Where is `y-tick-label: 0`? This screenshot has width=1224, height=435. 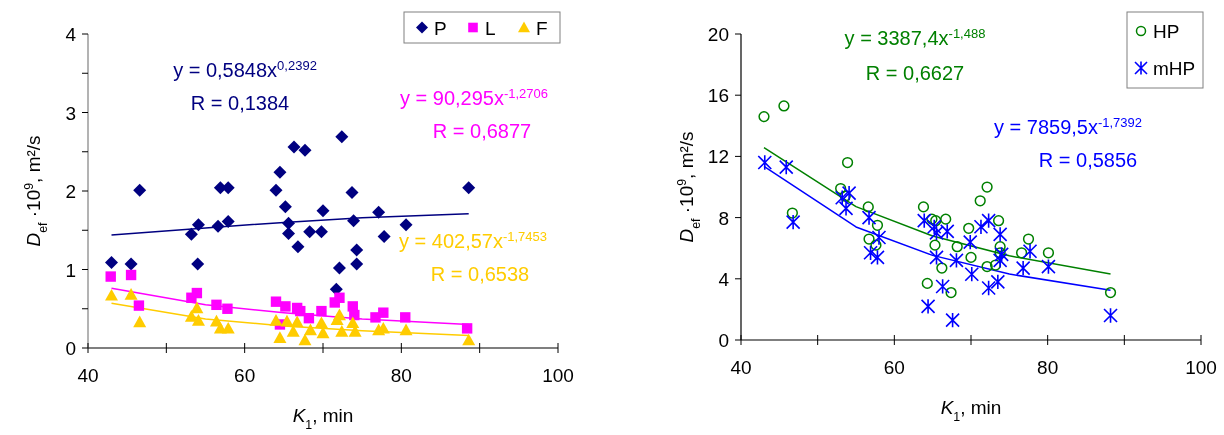 y-tick-label: 0 is located at coordinates (70, 348).